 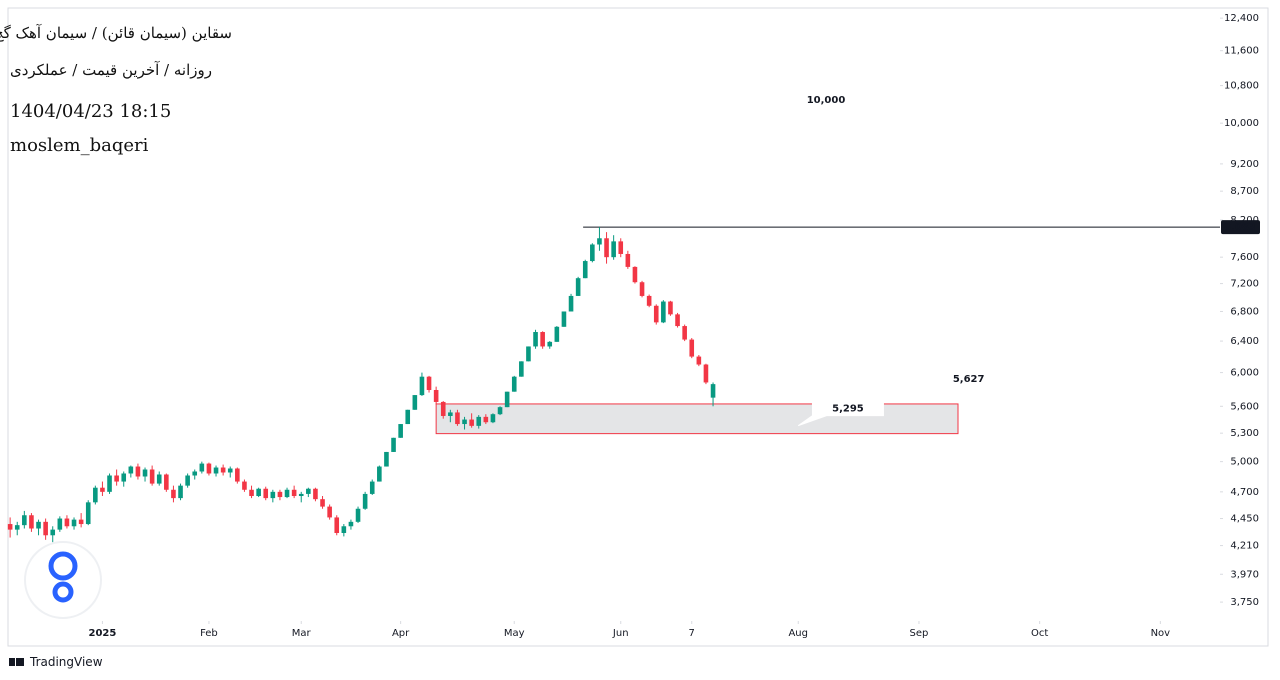 What do you see at coordinates (919, 633) in the screenshot?
I see `x-tick-label: Sep` at bounding box center [919, 633].